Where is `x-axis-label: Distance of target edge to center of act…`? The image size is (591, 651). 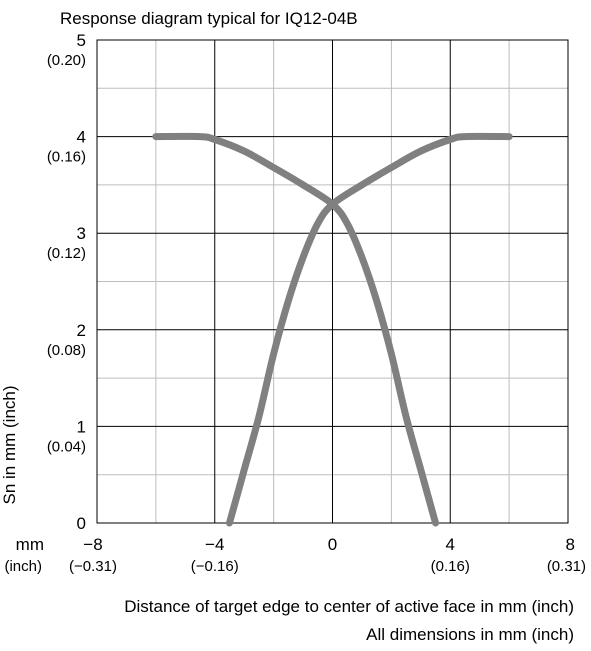 x-axis-label: Distance of target edge to center of act… is located at coordinates (349, 606).